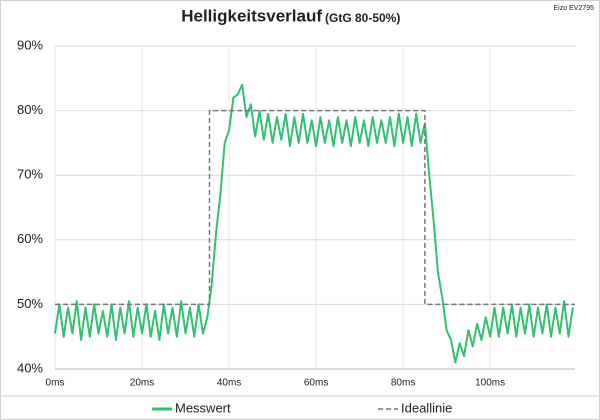 This screenshot has height=420, width=600. I want to click on y-tick-label: 70%, so click(30, 174).